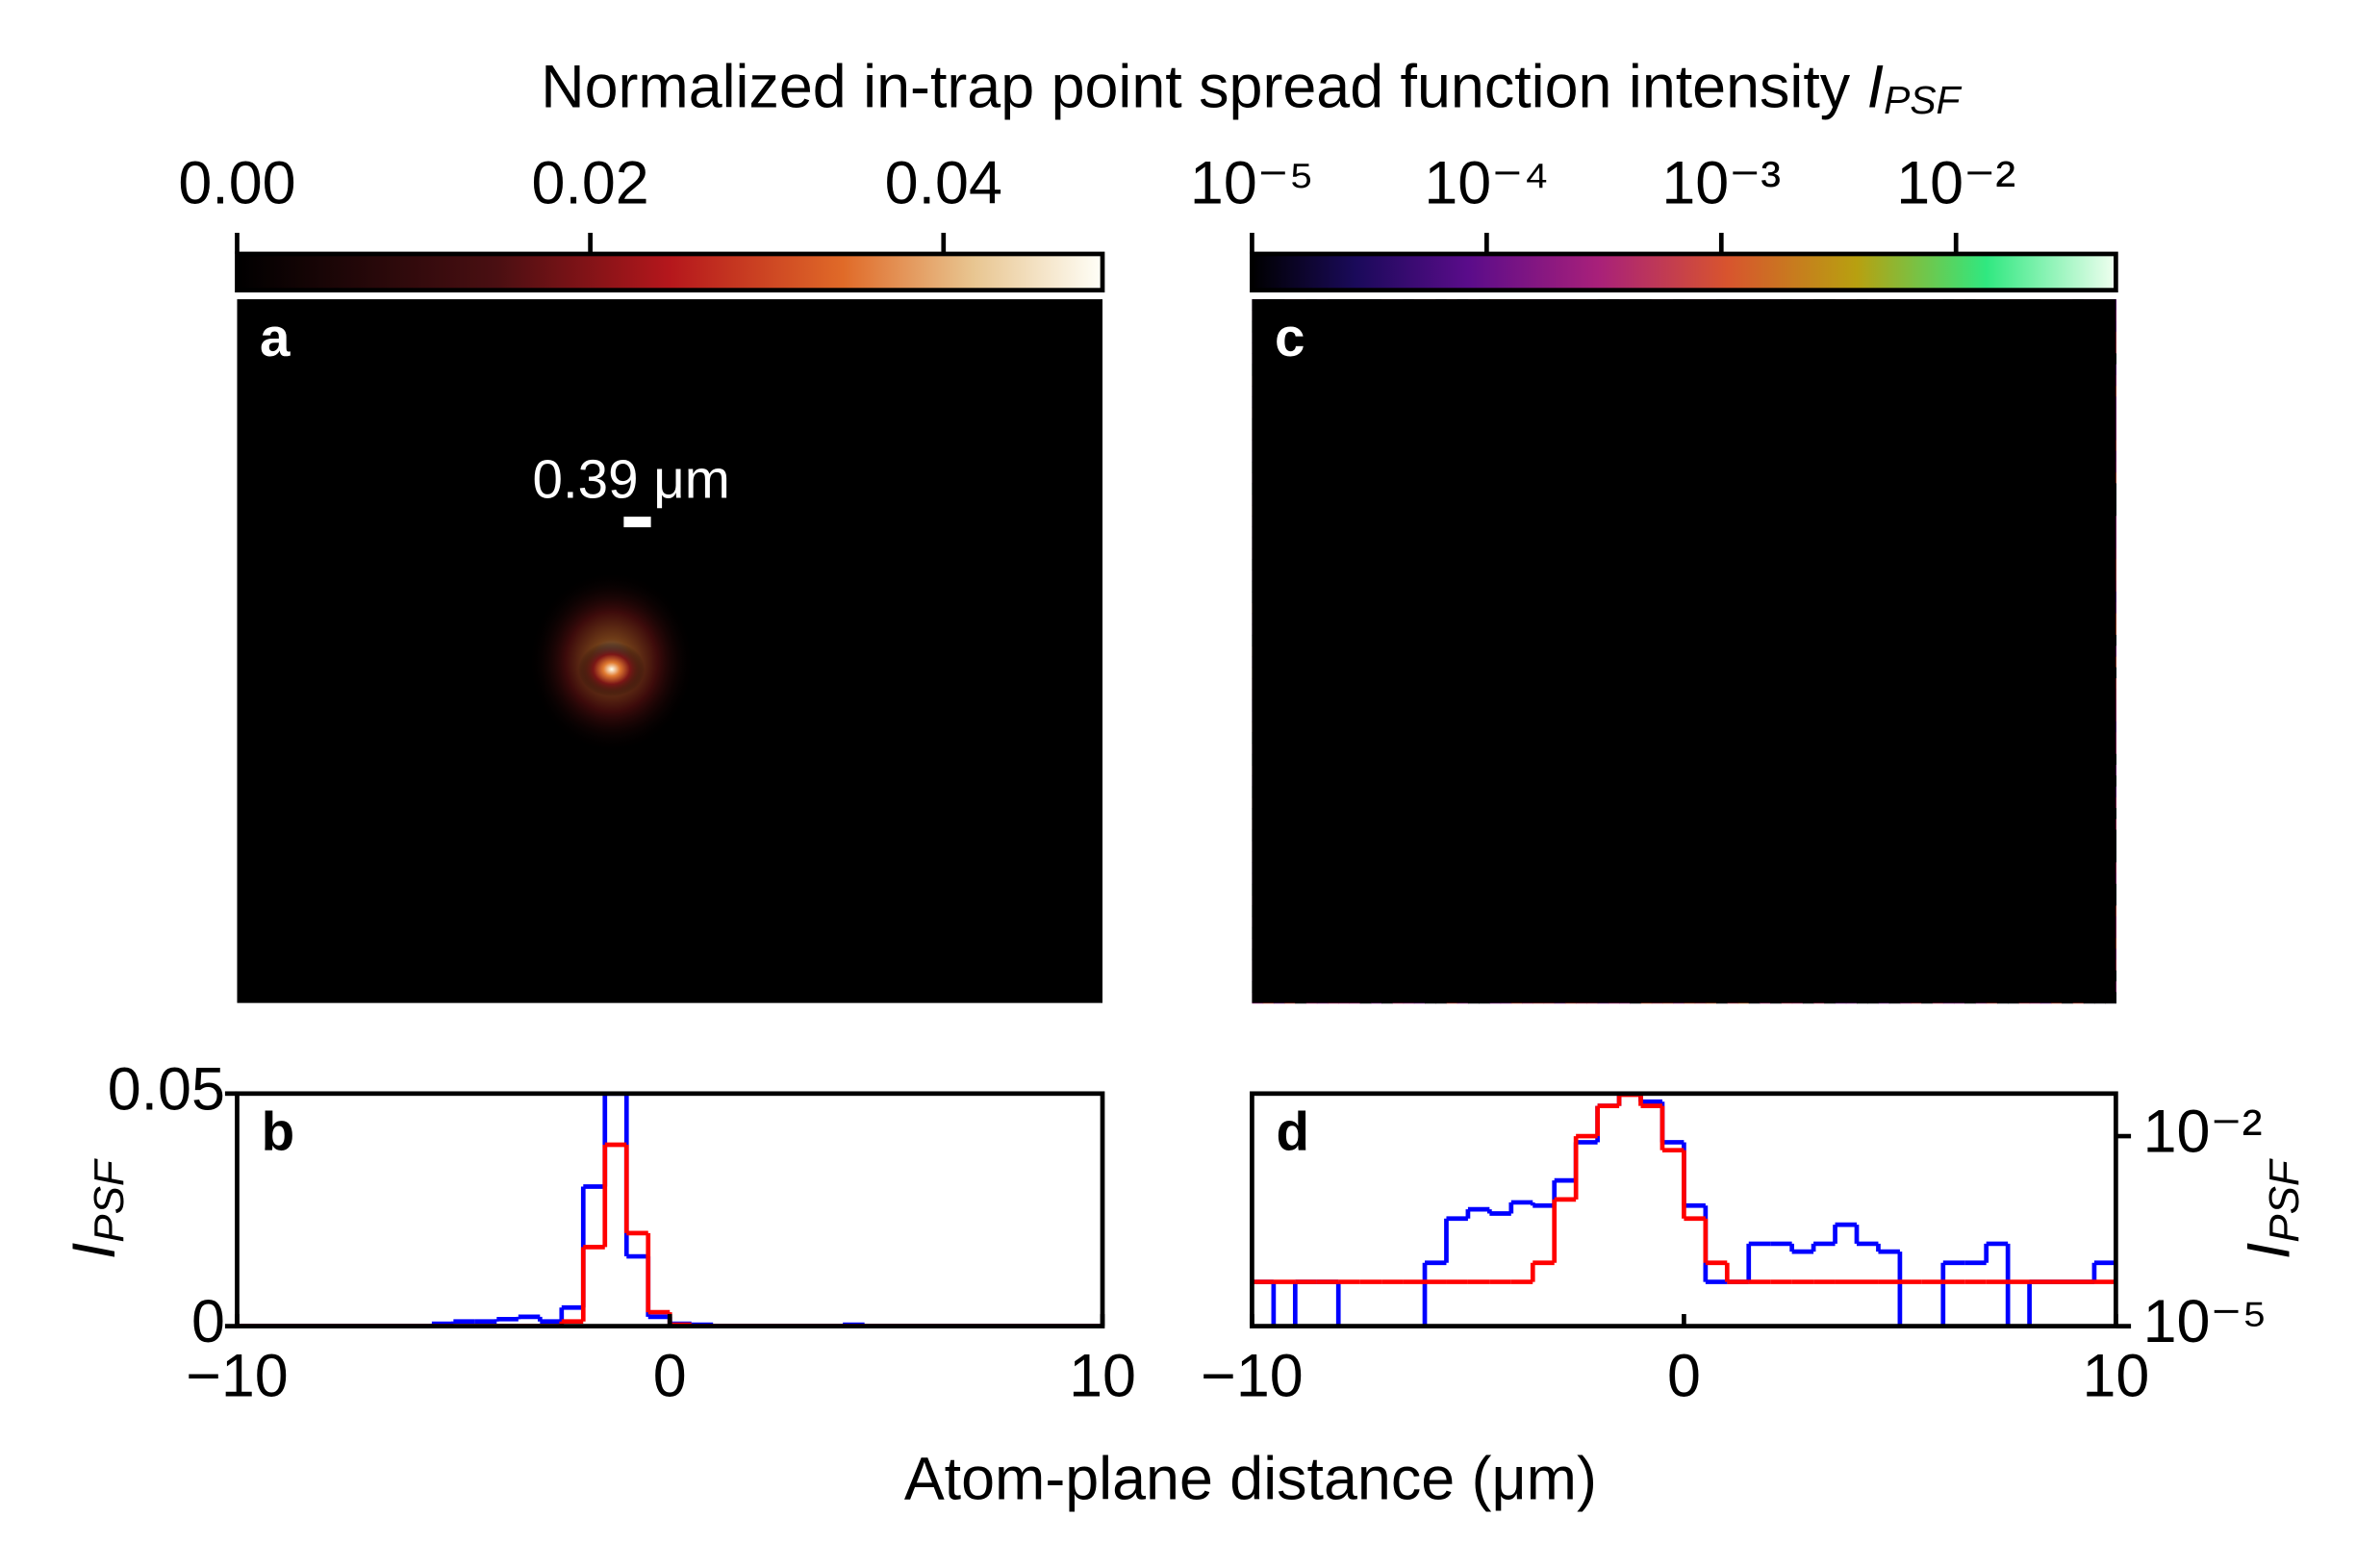 The width and height of the screenshot is (2356, 1568). What do you see at coordinates (1923, 100) in the screenshot?
I see `title-symbol-sub: PSF` at bounding box center [1923, 100].